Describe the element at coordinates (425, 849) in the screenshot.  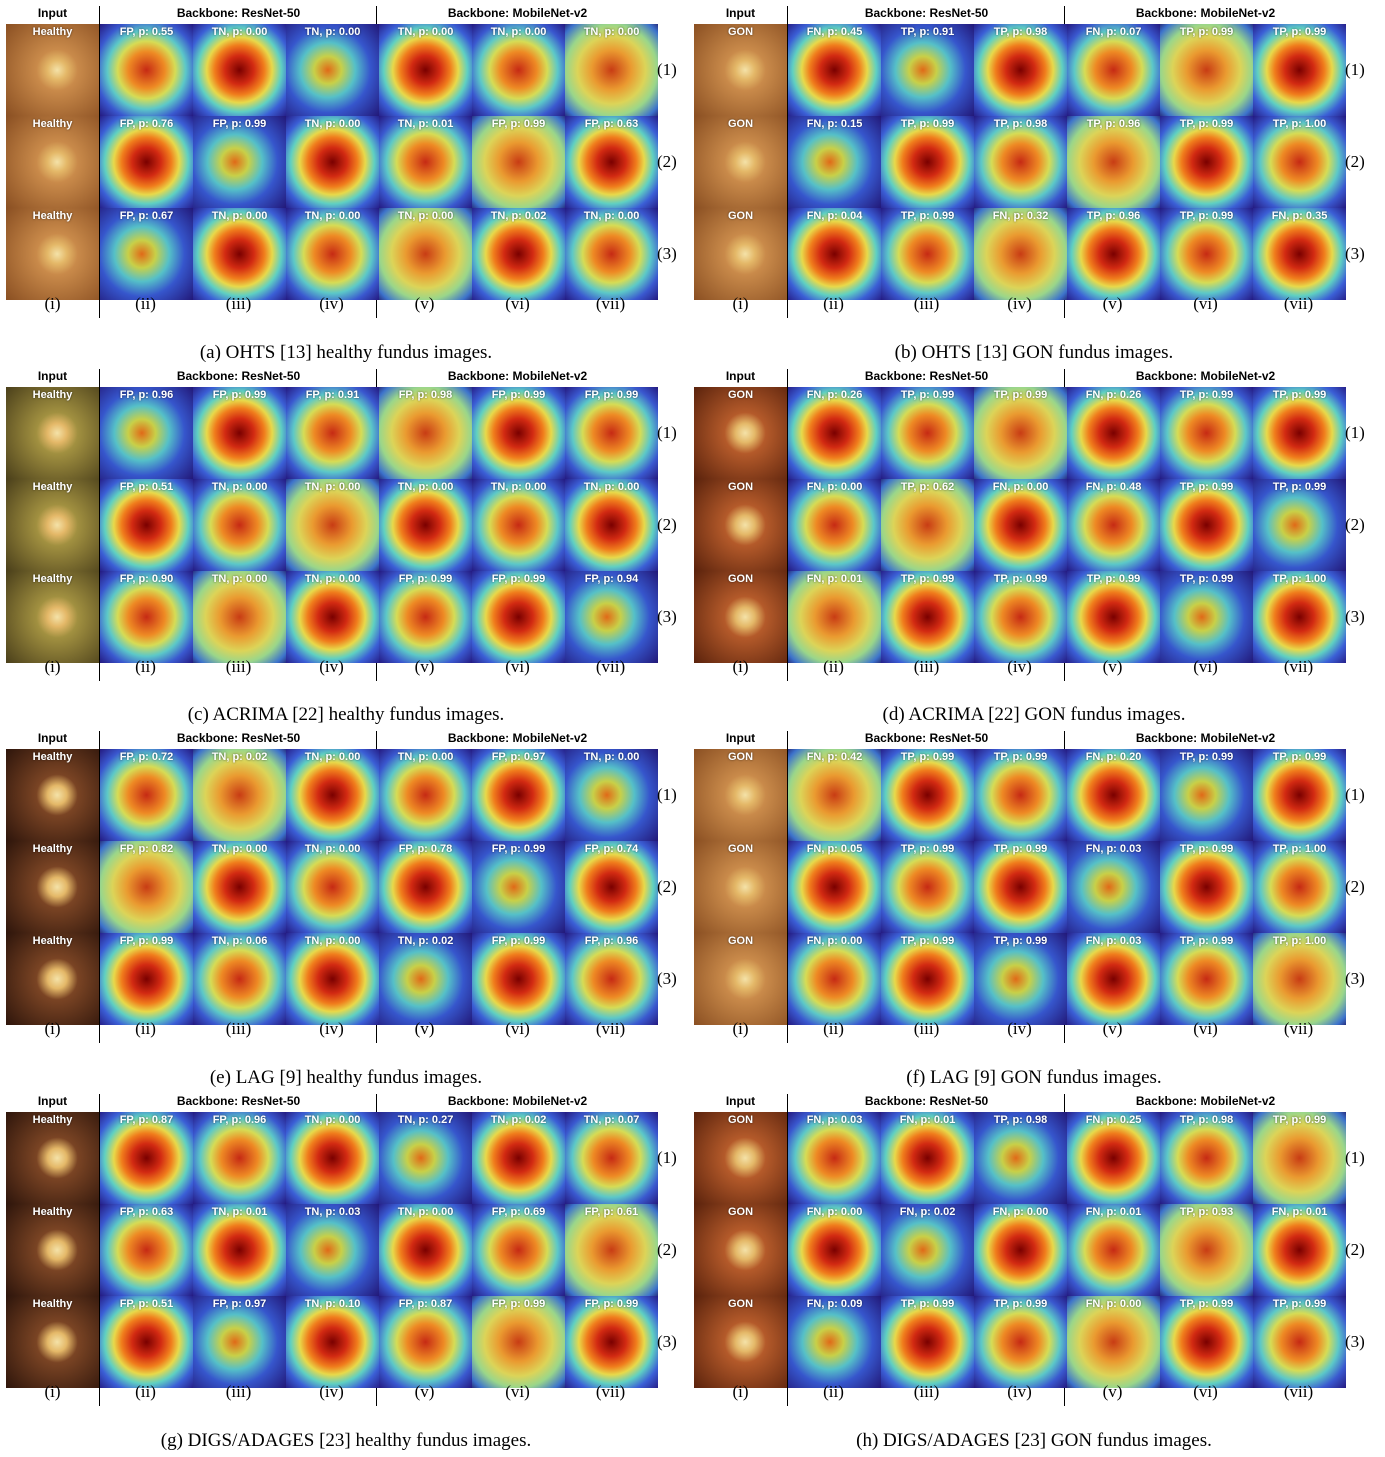
I see `prediction-label: FP, p: 0.78` at that location.